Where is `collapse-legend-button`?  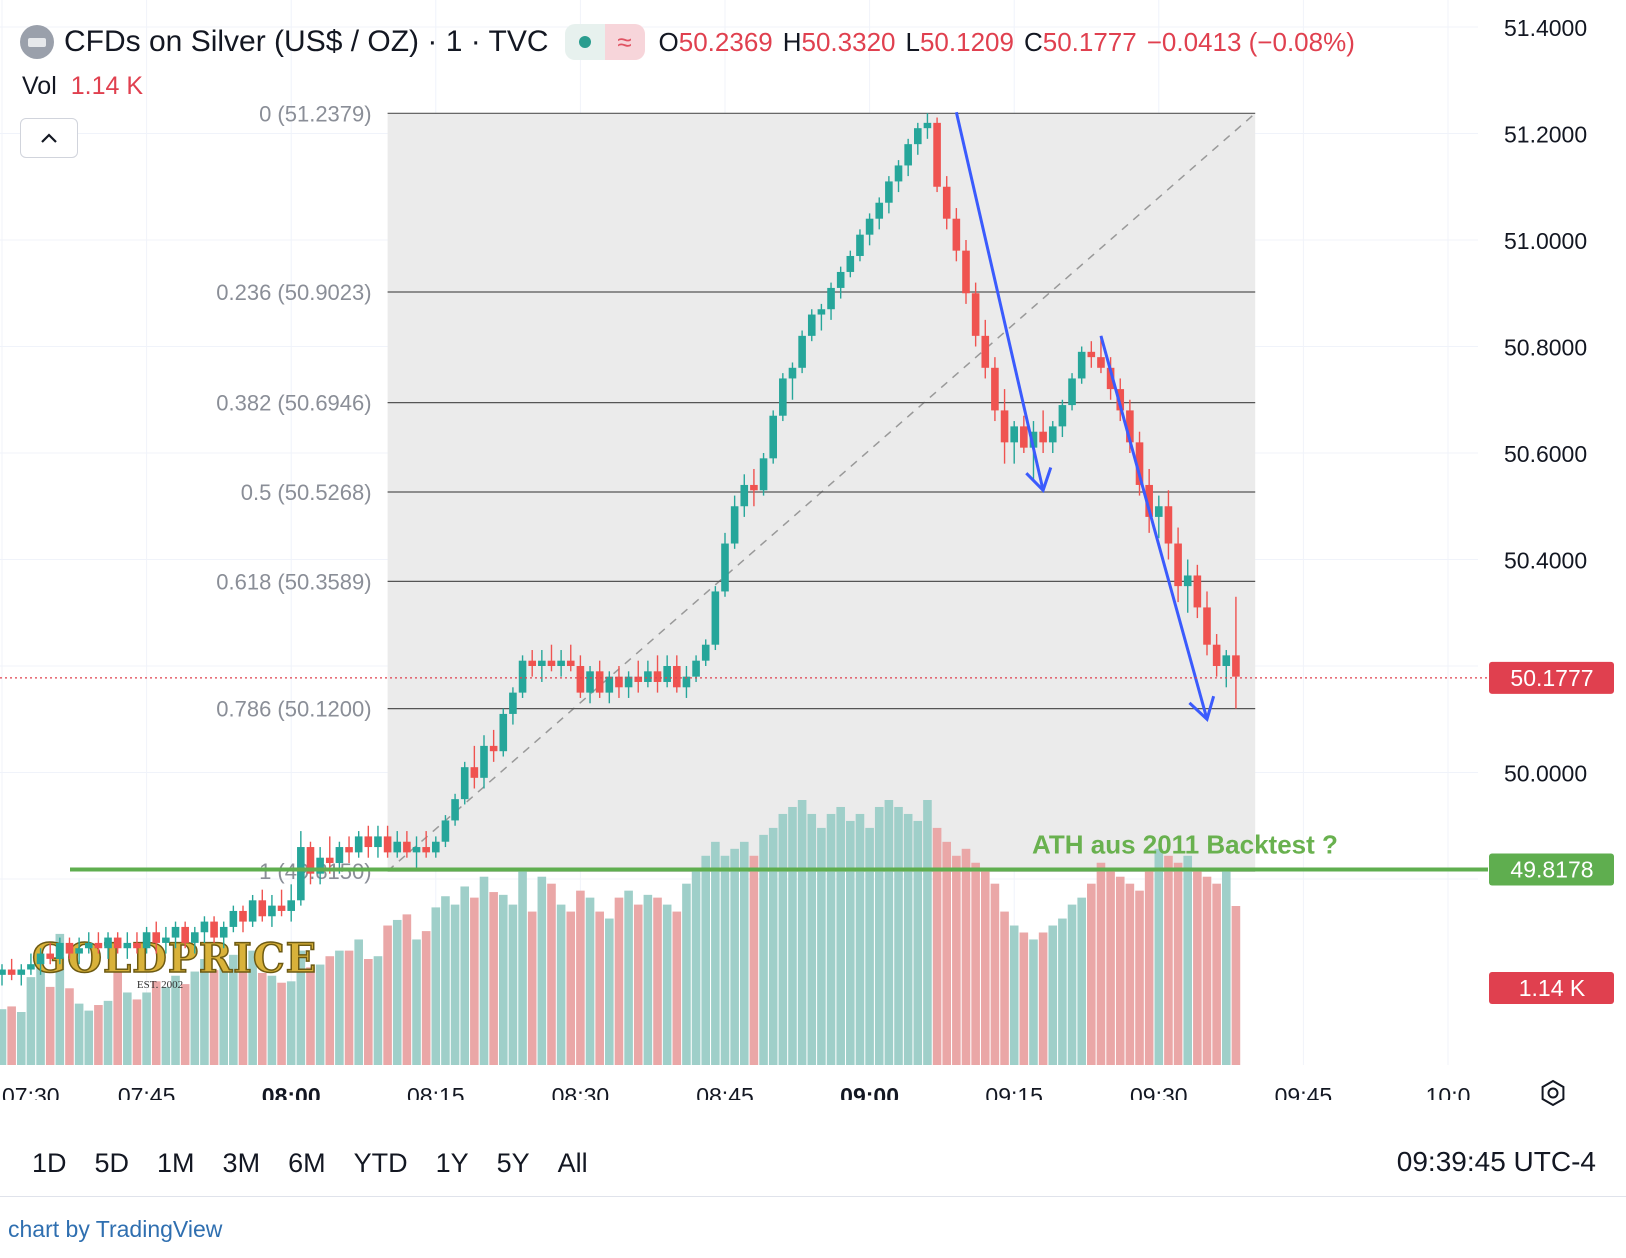 collapse-legend-button is located at coordinates (49, 138).